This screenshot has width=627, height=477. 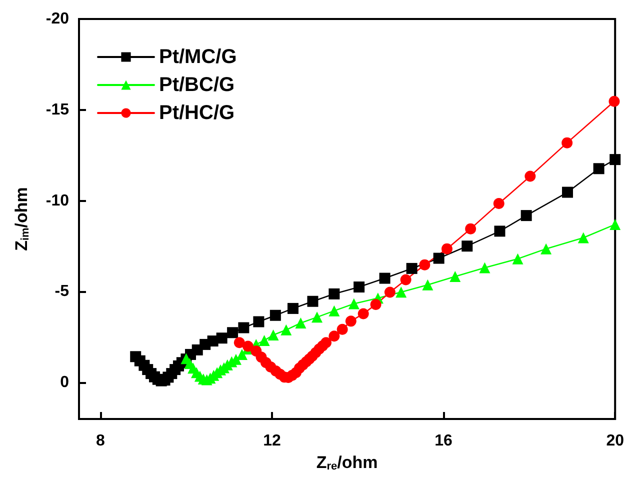 What do you see at coordinates (443, 441) in the screenshot?
I see `x-tick-label: 16` at bounding box center [443, 441].